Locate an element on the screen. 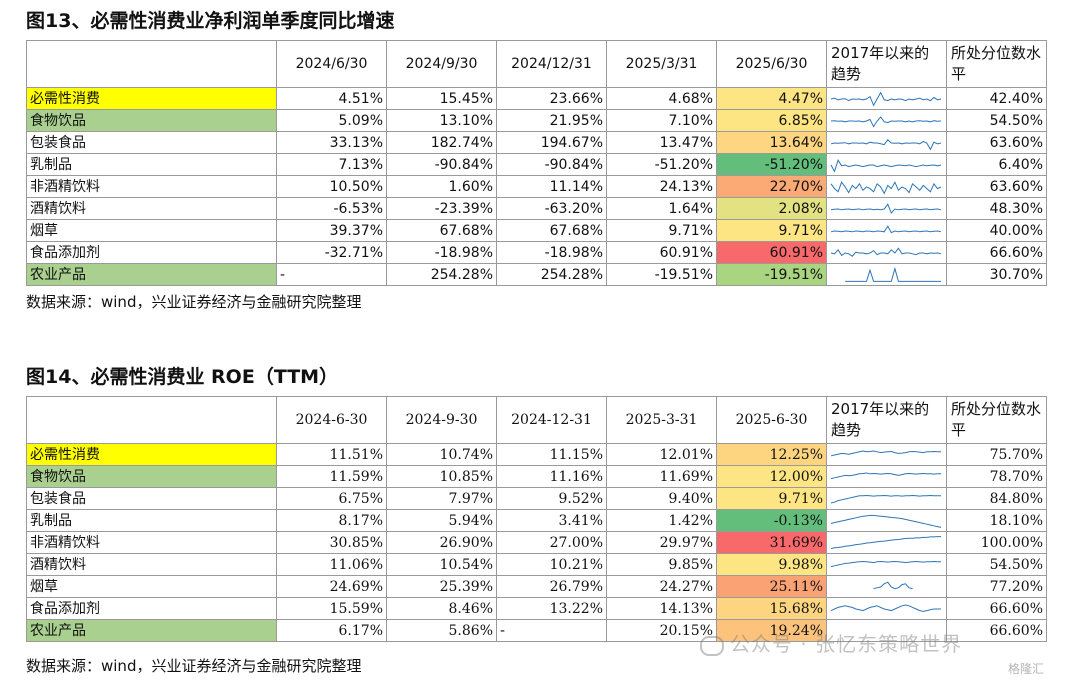  value-cell: 15.45% is located at coordinates (441, 98).